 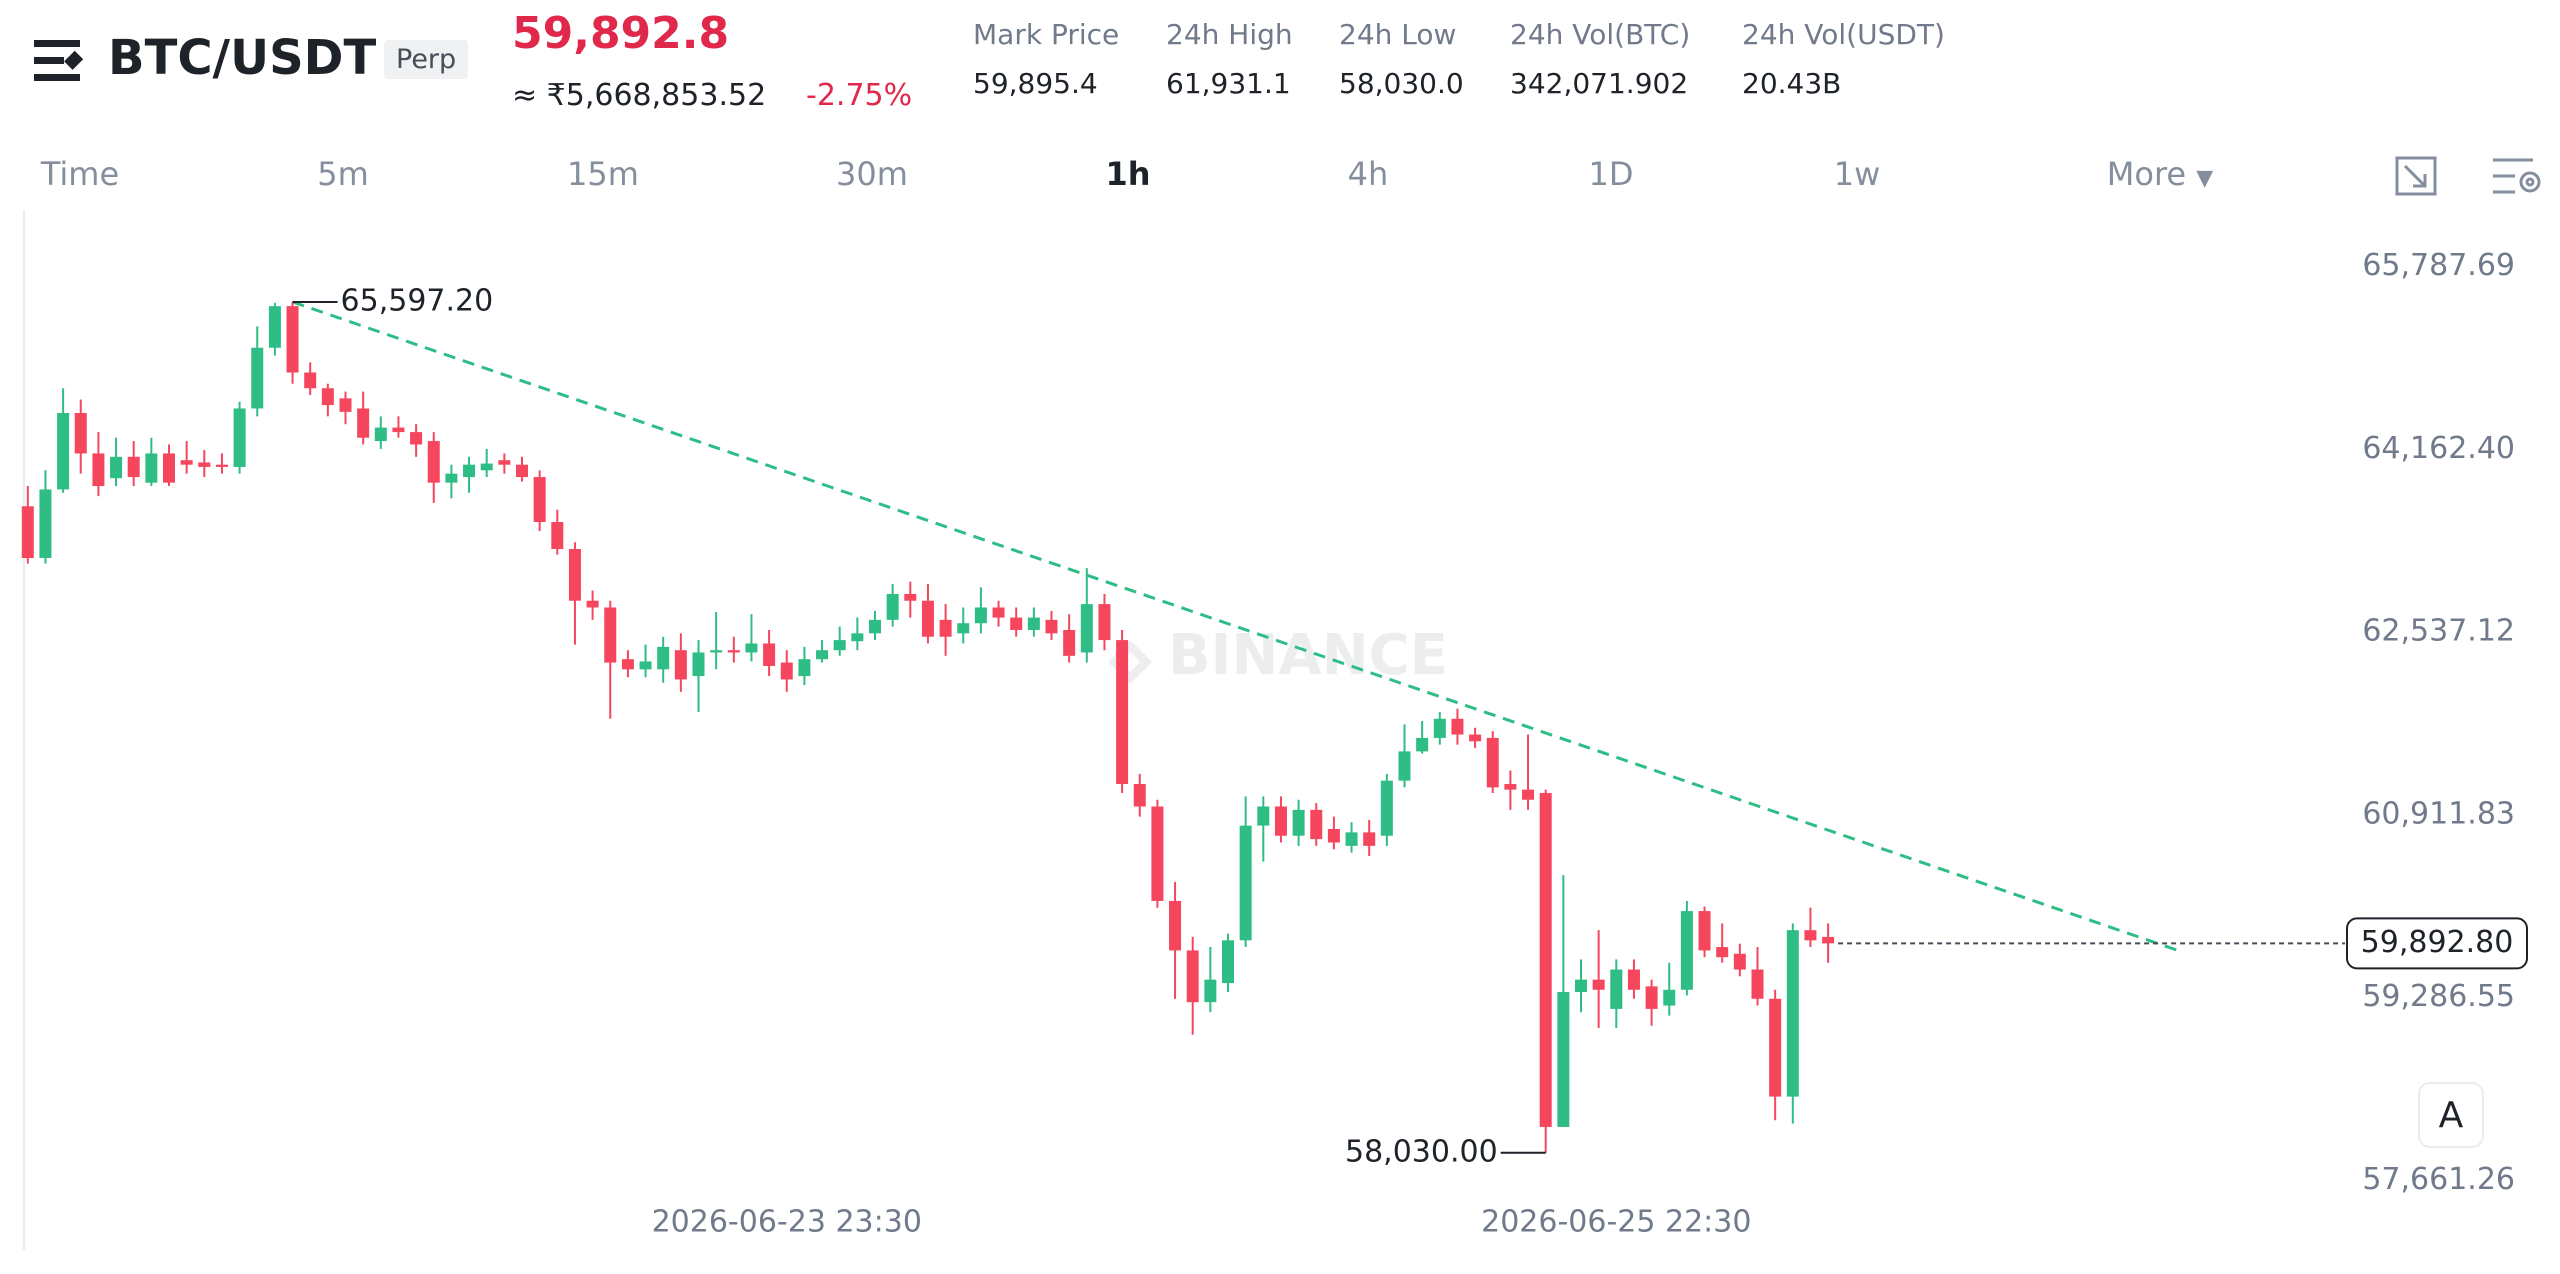 I want to click on y-tick-label: 60,911.83, so click(x=2438, y=813).